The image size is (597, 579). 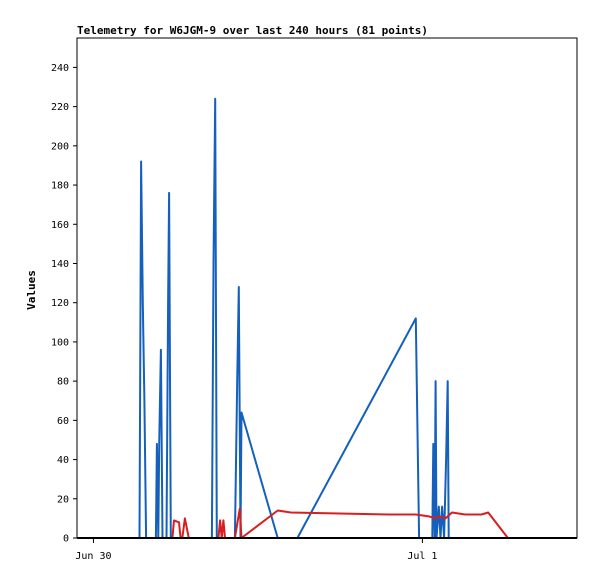 I want to click on y-tick-label: 180, so click(x=60, y=186).